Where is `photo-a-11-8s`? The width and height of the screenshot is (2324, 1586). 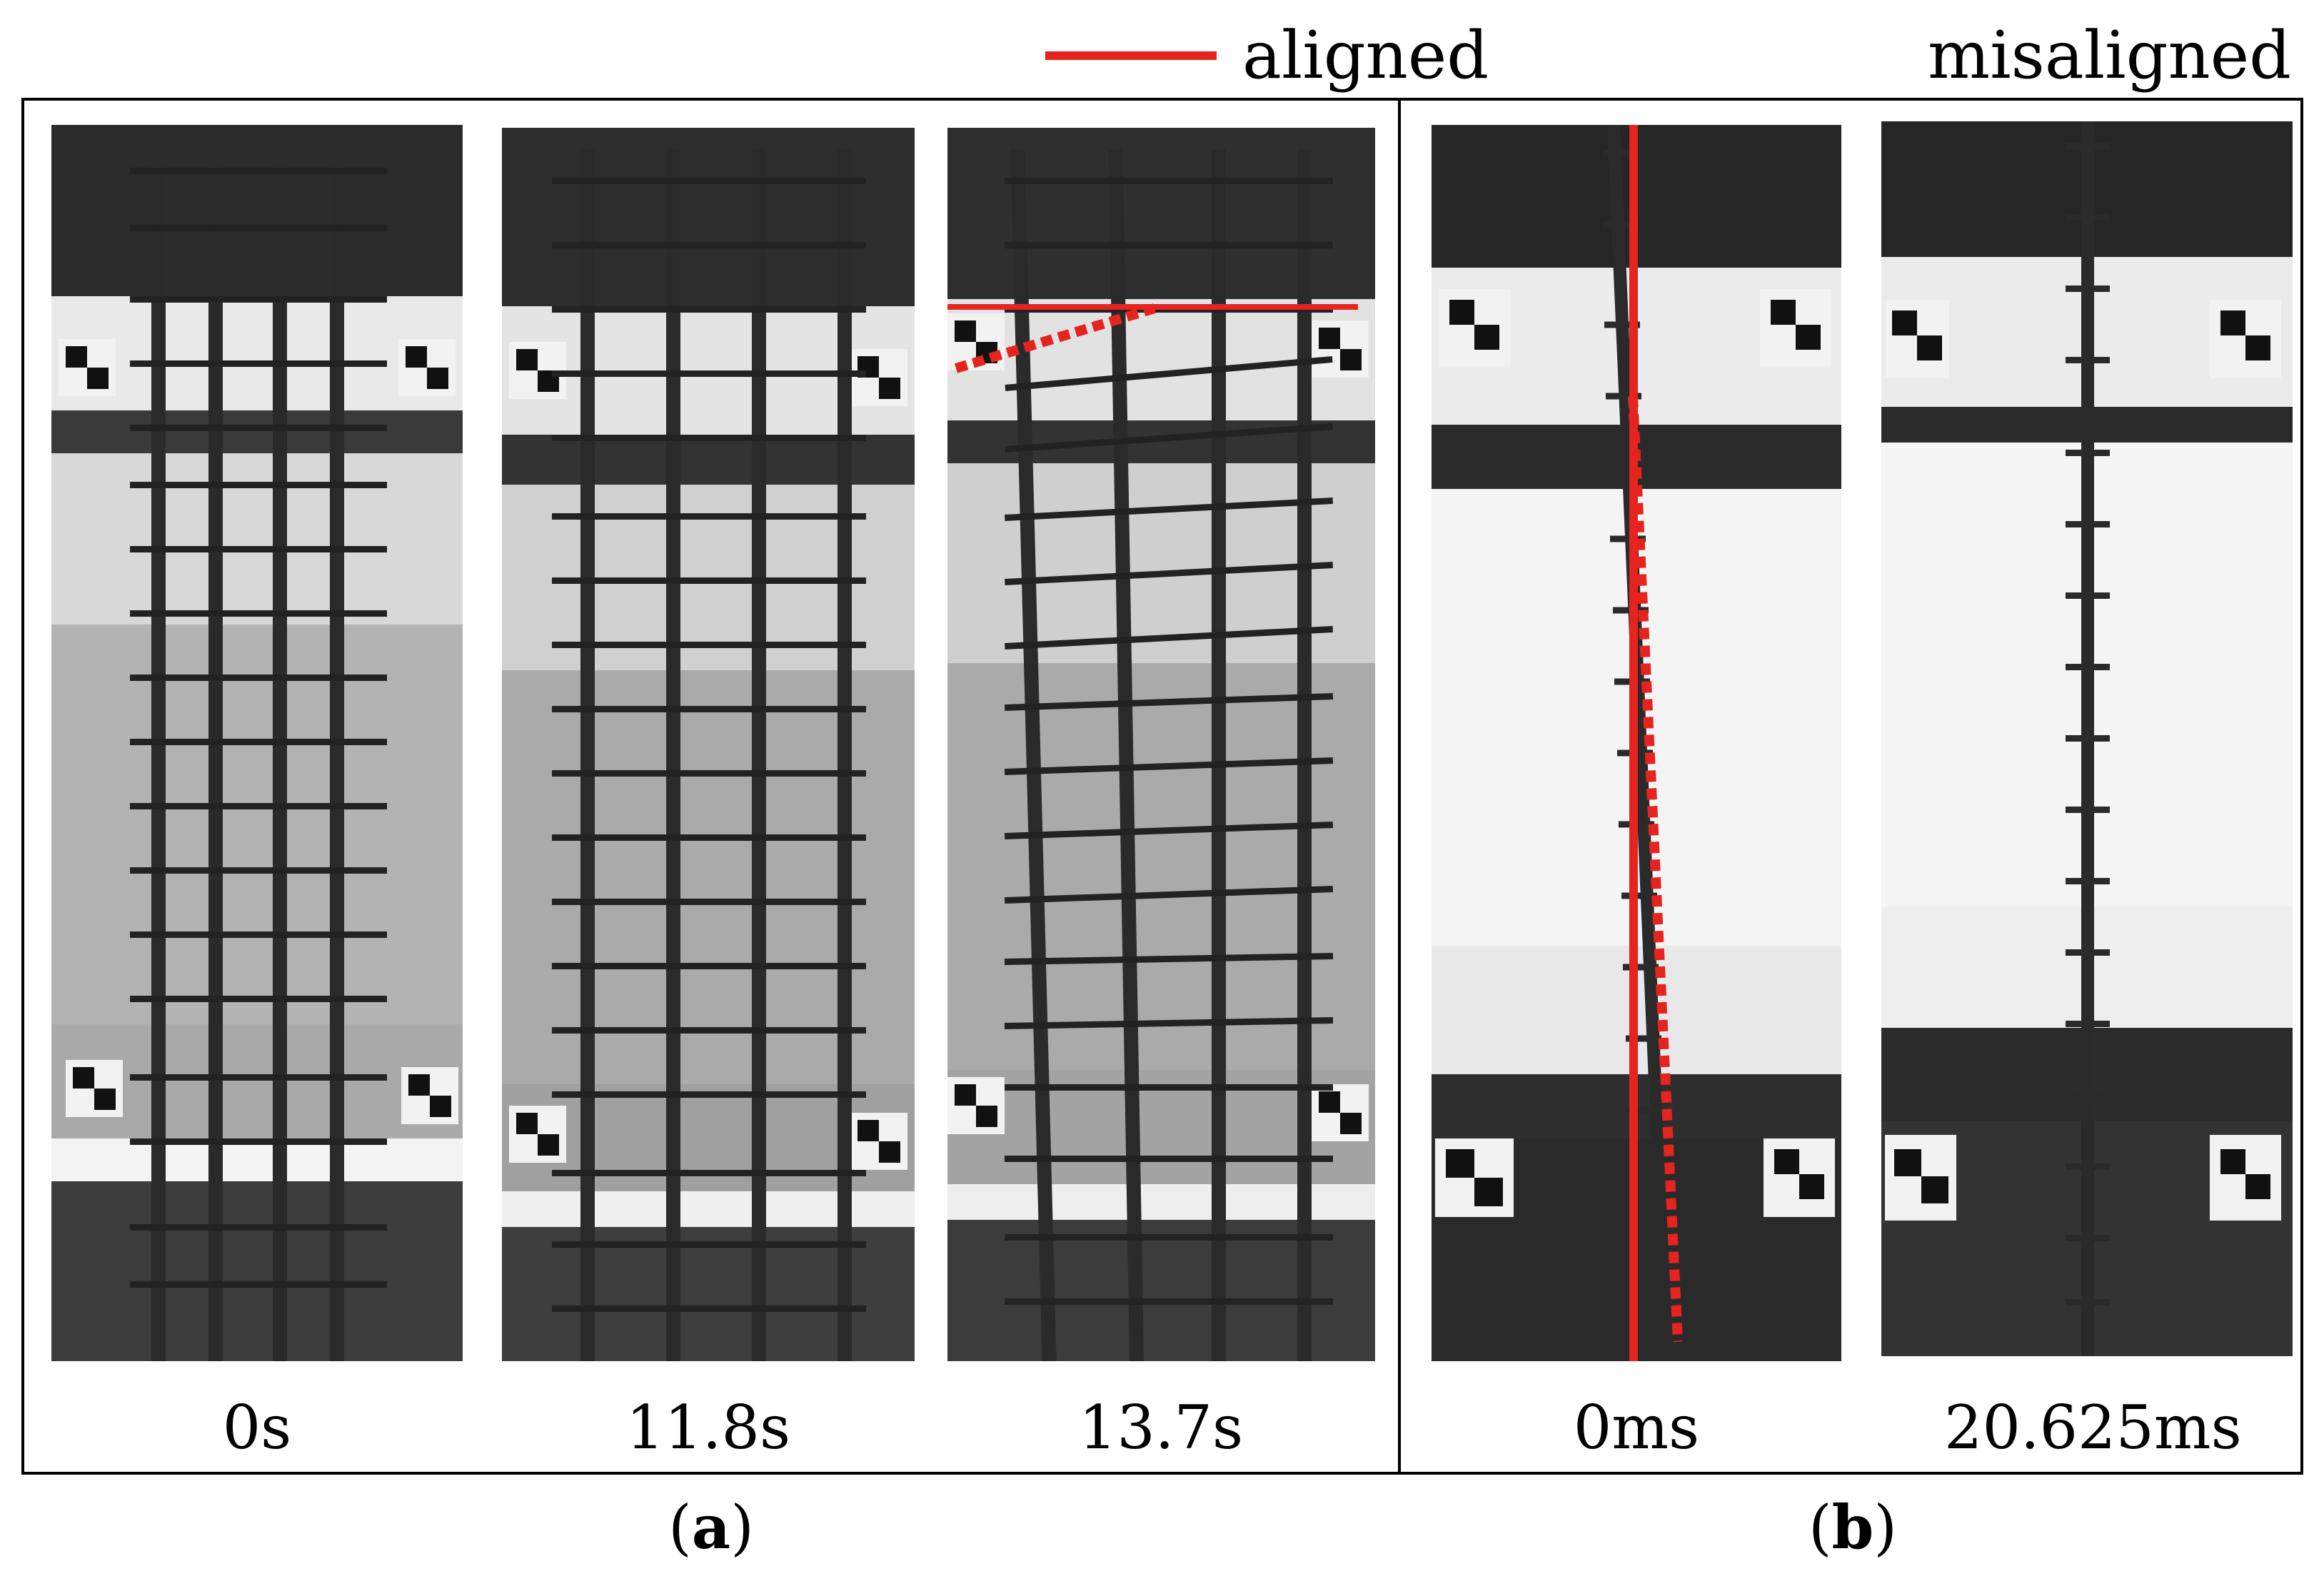 photo-a-11-8s is located at coordinates (709, 744).